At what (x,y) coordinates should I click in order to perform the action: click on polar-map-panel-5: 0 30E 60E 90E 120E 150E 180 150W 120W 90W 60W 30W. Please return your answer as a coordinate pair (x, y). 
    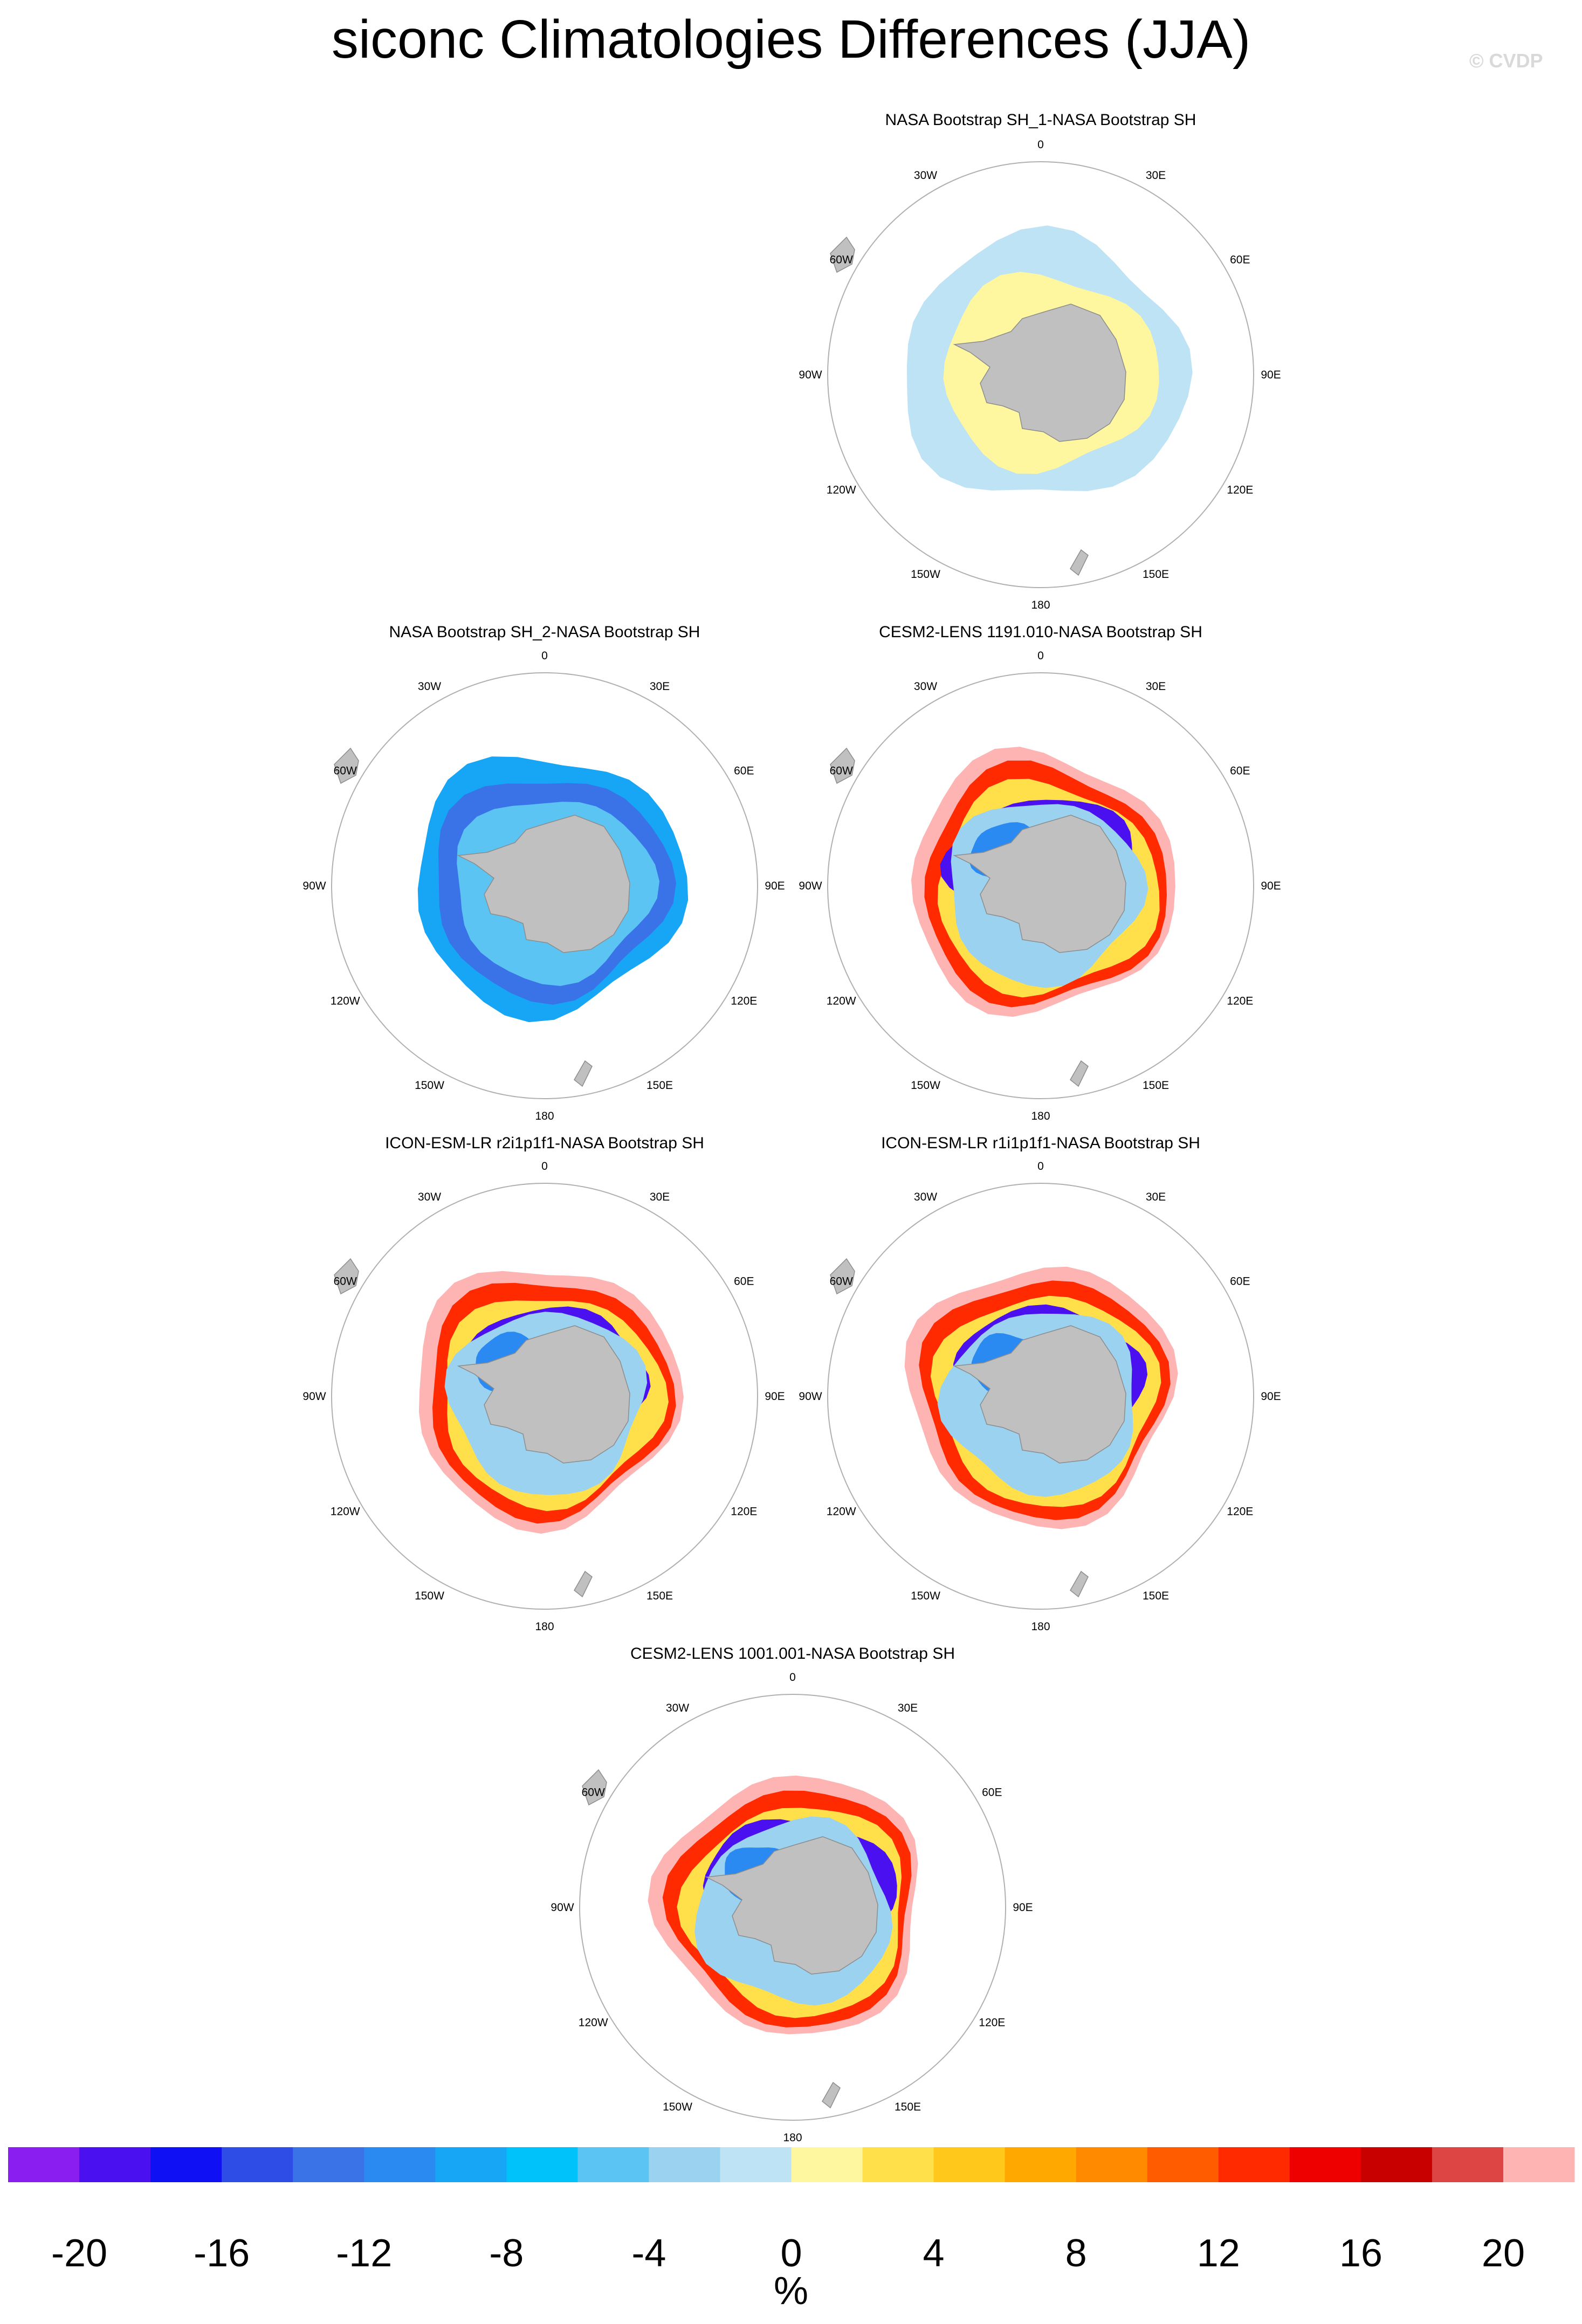
    Looking at the image, I should click on (1040, 1396).